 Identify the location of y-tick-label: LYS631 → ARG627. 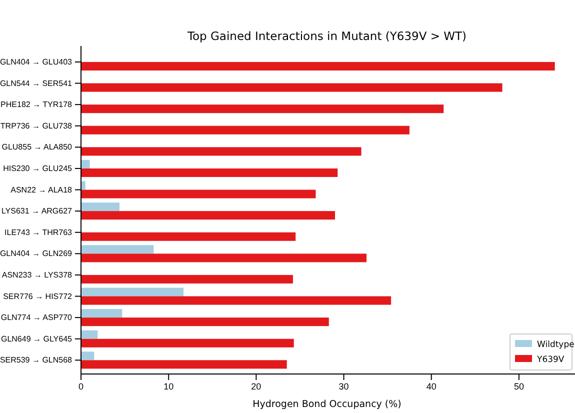
(37, 211).